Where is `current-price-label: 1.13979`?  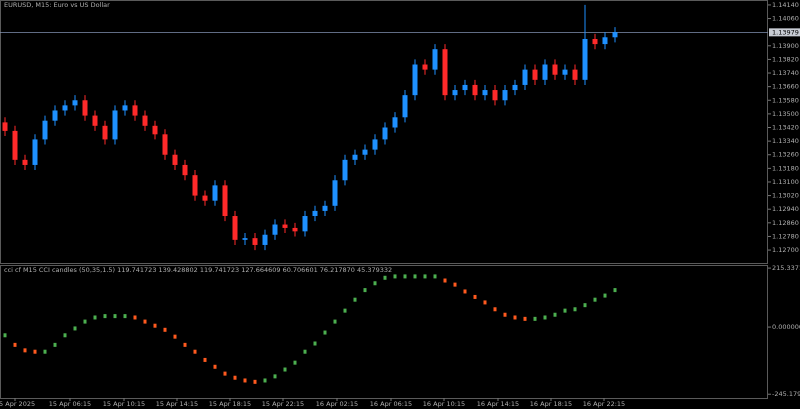 current-price-label: 1.13979 is located at coordinates (785, 32).